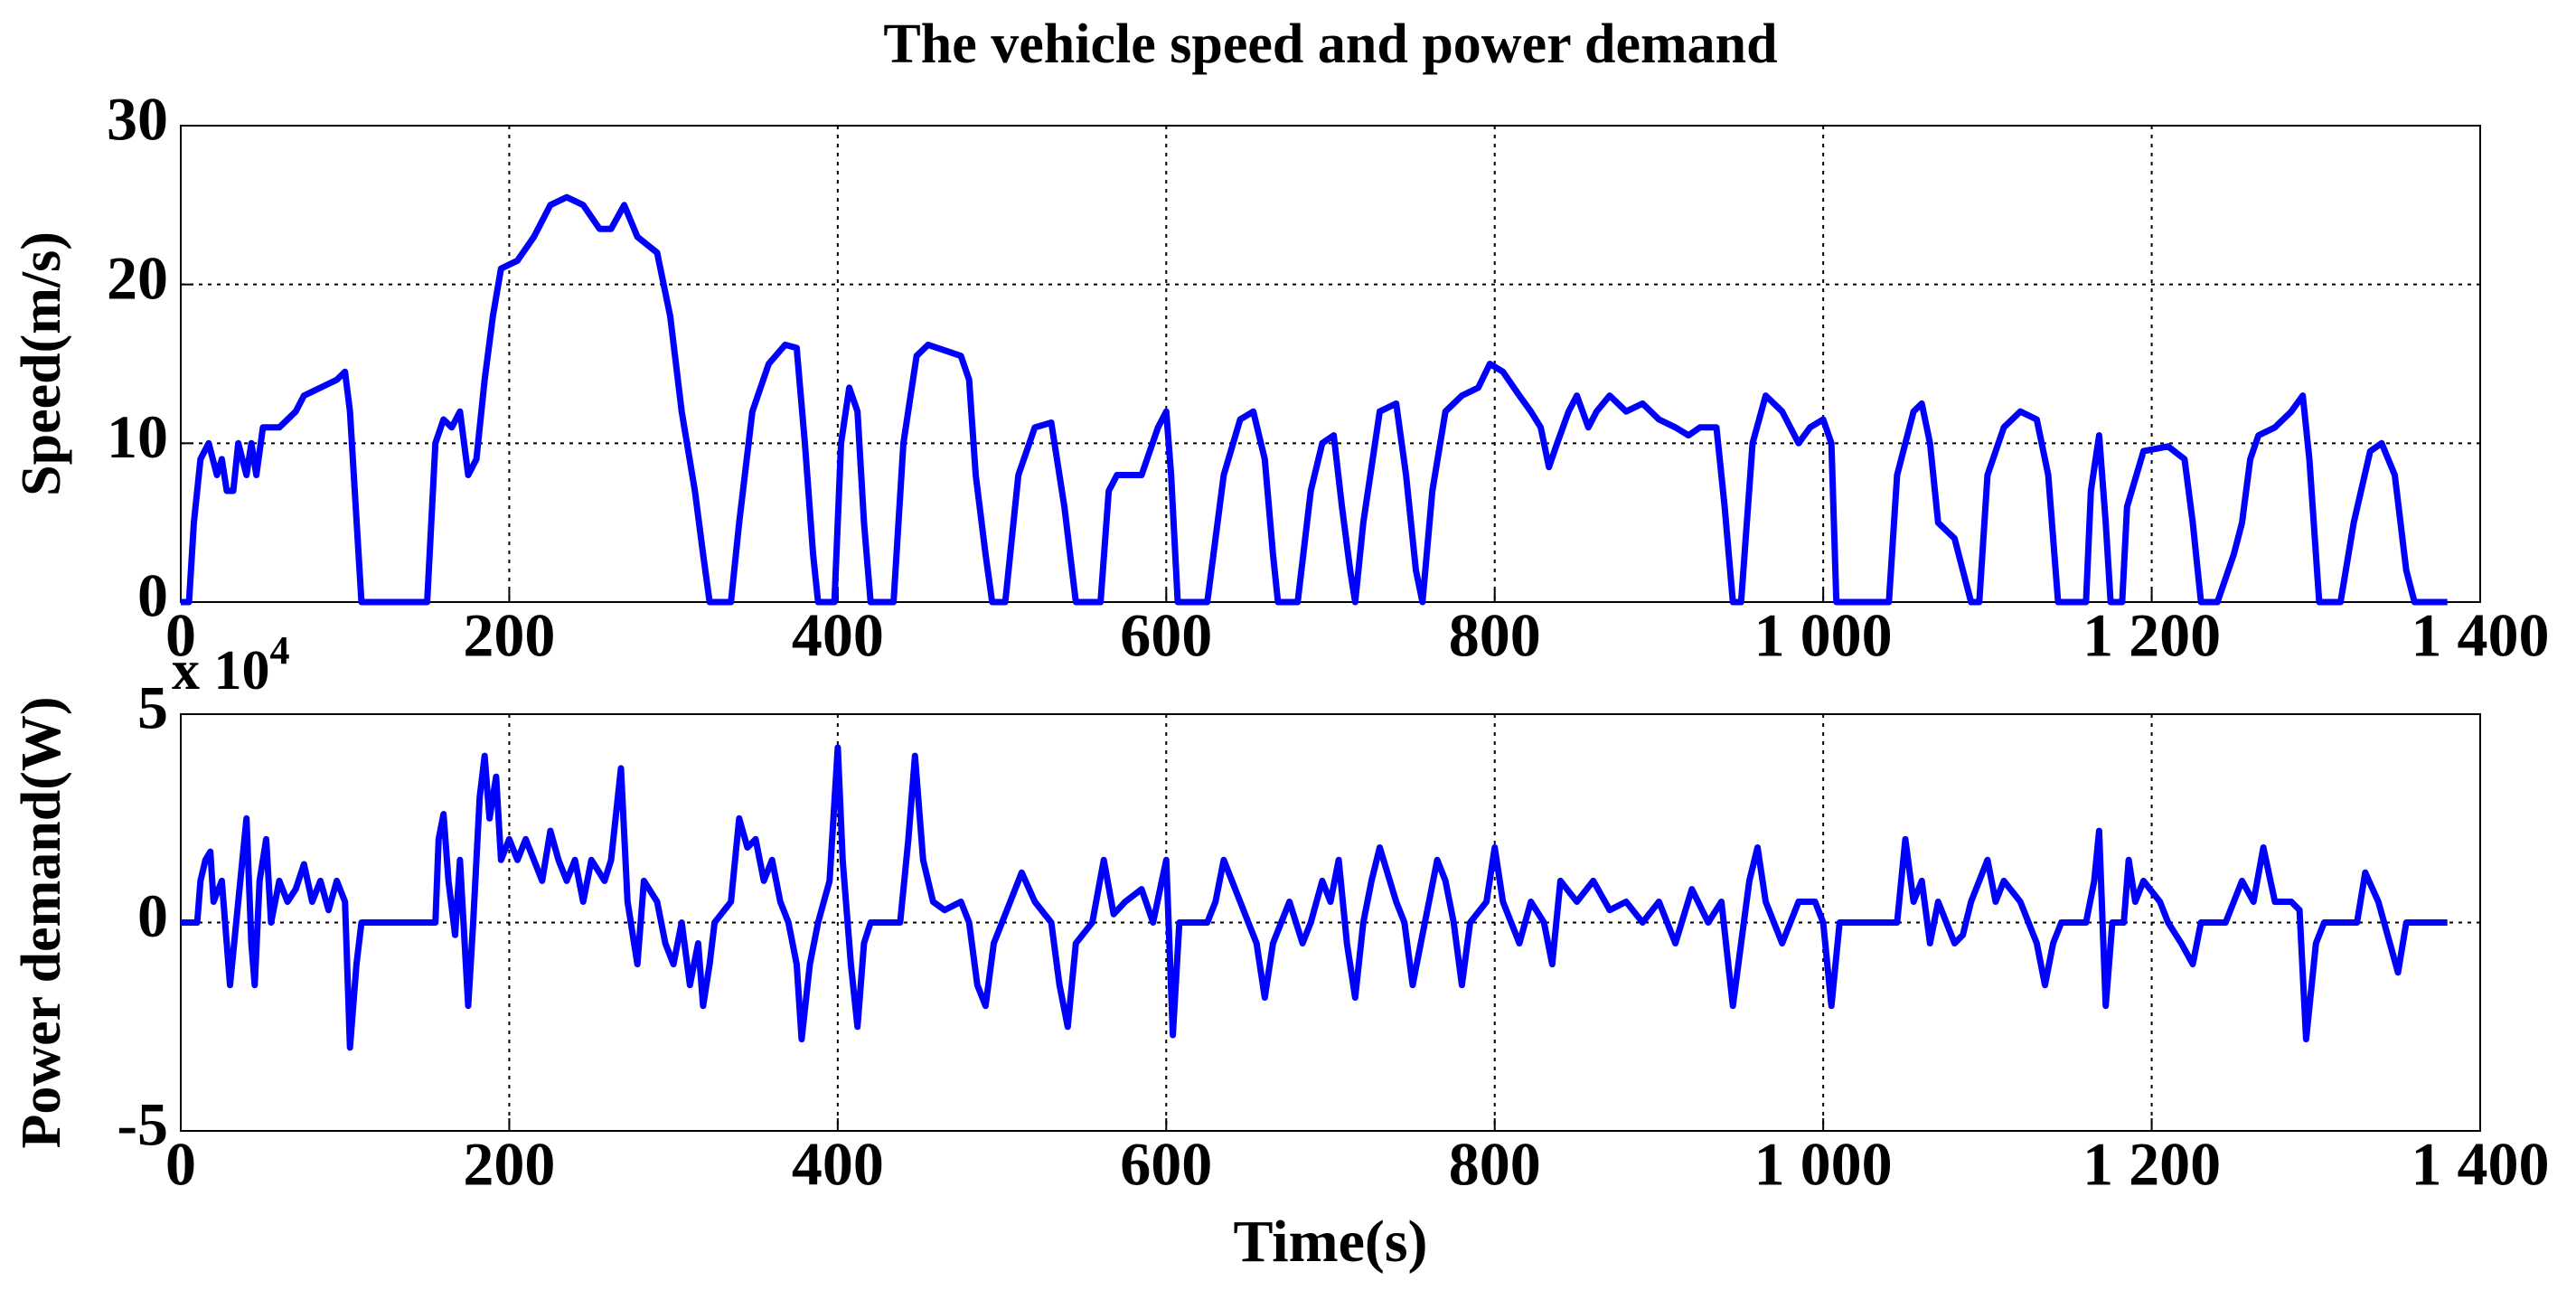 This screenshot has width=2576, height=1290. Describe the element at coordinates (1330, 1242) in the screenshot. I see `x-axis-label: Time(s)` at that location.